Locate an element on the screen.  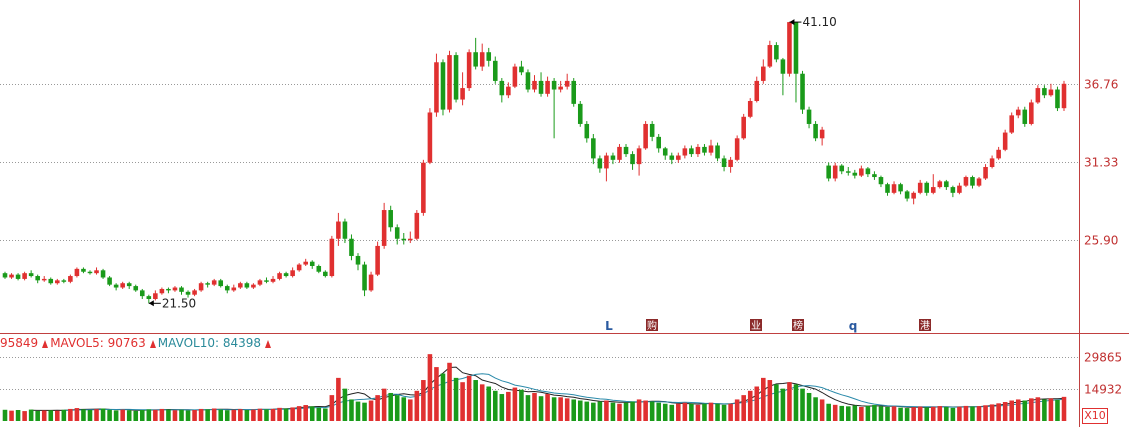
event-marker: 业 is located at coordinates (756, 325).